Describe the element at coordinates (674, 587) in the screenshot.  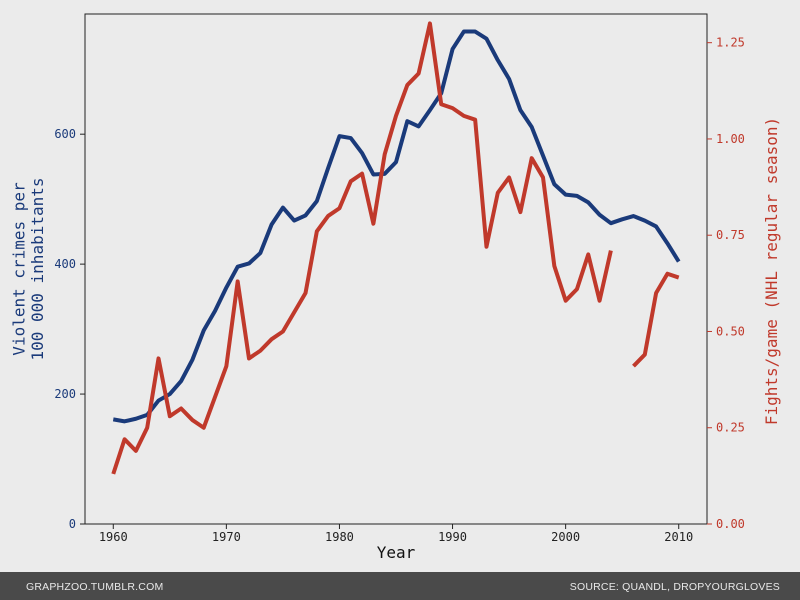
I see `footer-source: SOURCE: QUANDL, DROPYOURGLOVES` at that location.